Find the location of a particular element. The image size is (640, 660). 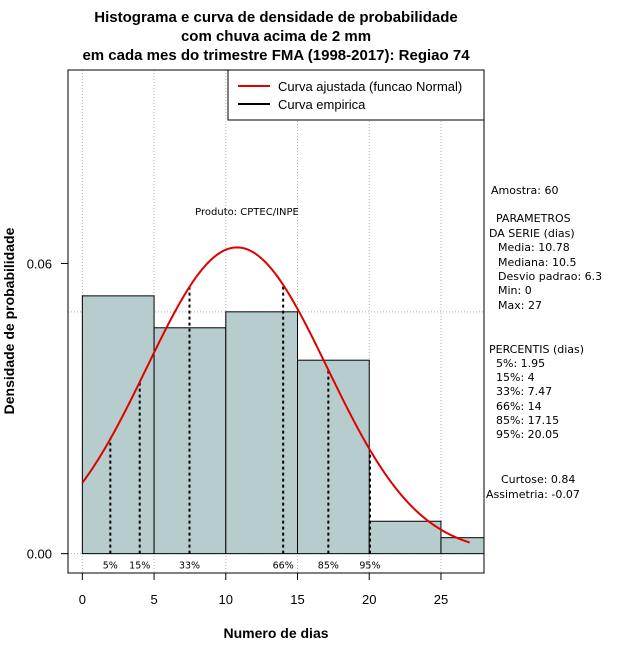

percentile-85: 85%: 17.15 is located at coordinates (527, 420).